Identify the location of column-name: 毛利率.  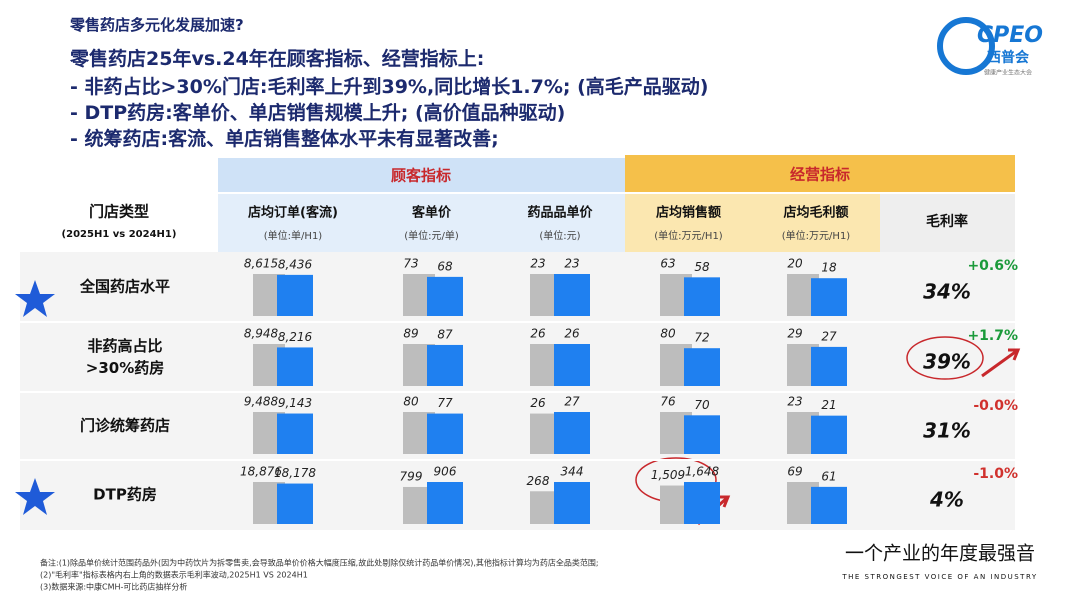
(947, 221).